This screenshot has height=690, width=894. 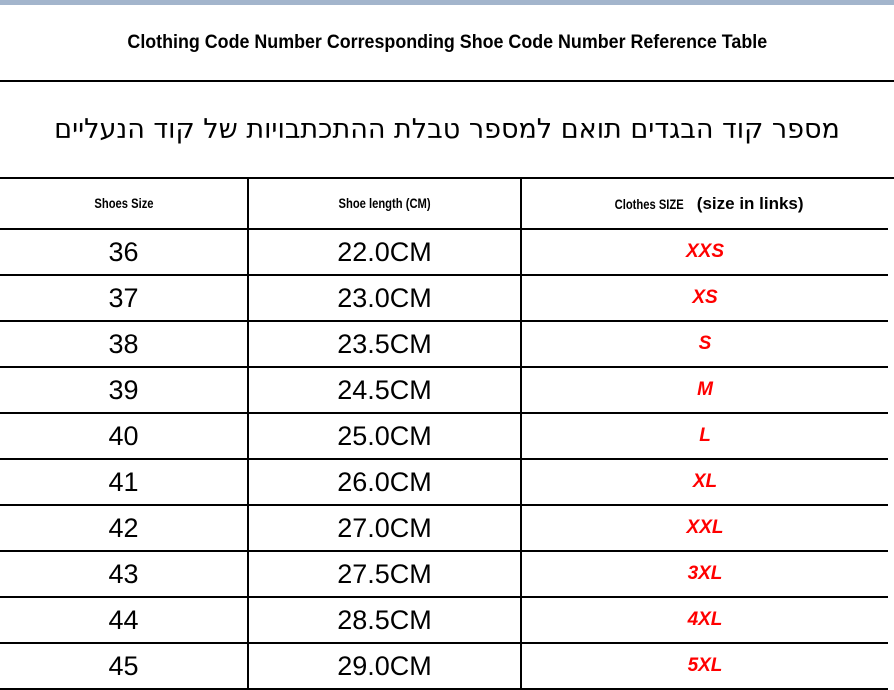 I want to click on cell-shoe-length: 27.0CM, so click(x=385, y=528).